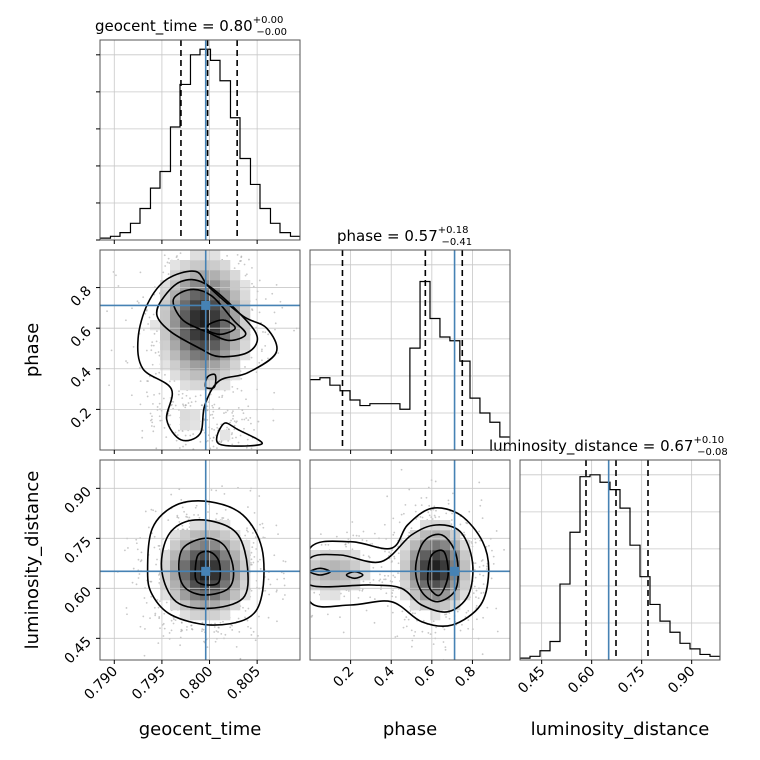  I want to click on contour-line-phase-vs-luminosity_distance, so click(438, 573).